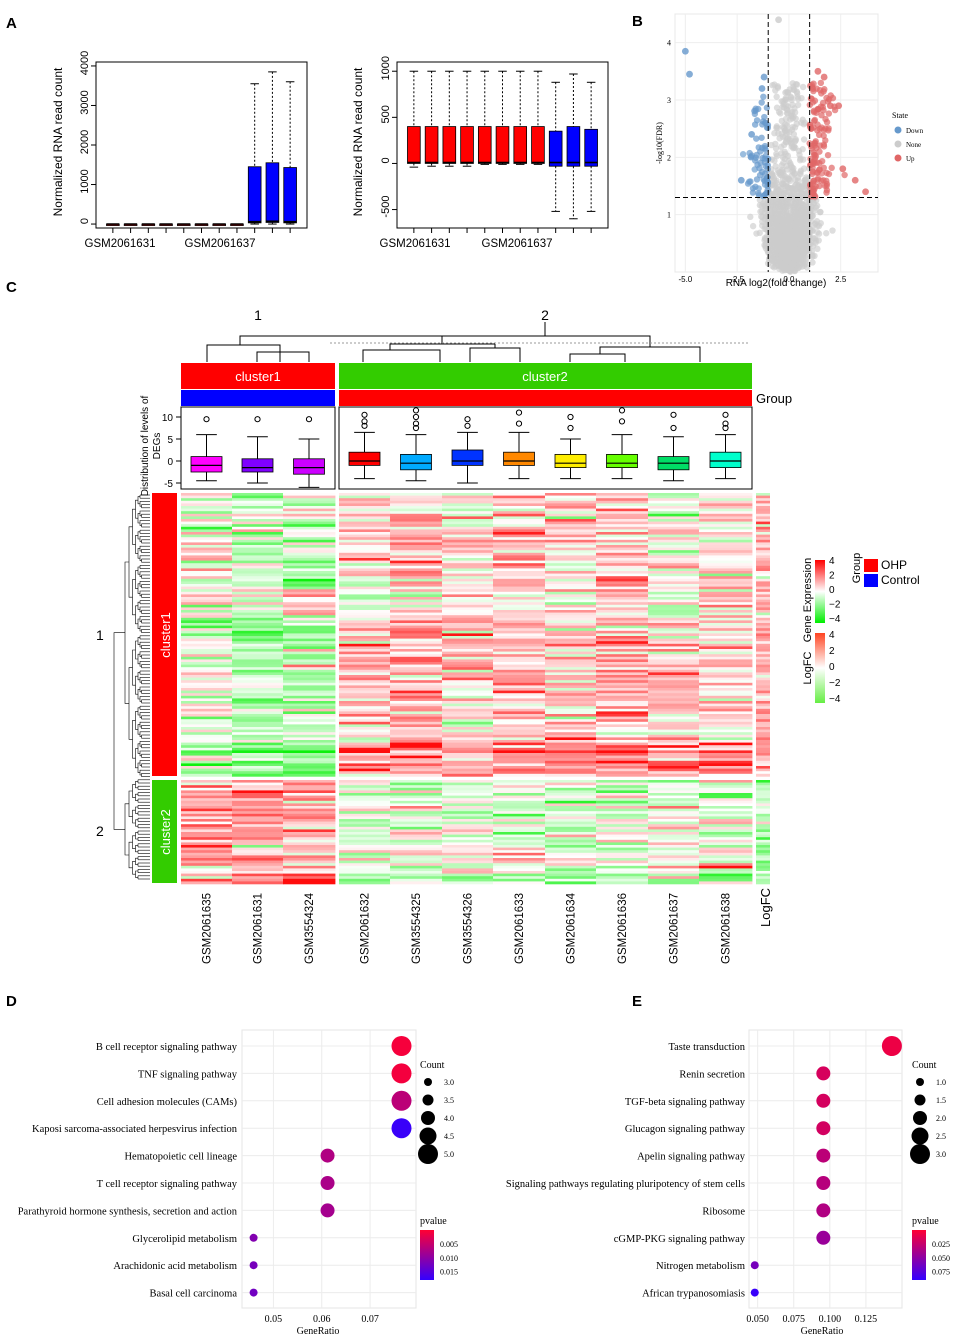 This screenshot has height=1339, width=955. Describe the element at coordinates (449, 1244) in the screenshot. I see `panel-d-pvalue-tick-0: 0.005` at that location.